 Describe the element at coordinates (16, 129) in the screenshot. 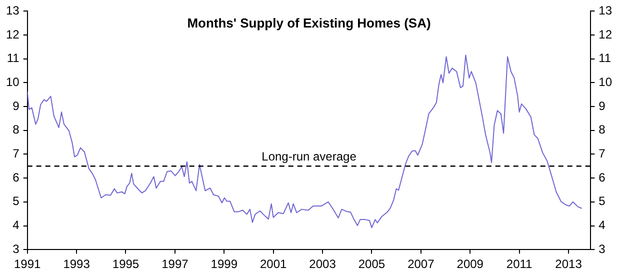

I see `y-tick-label: 8` at that location.